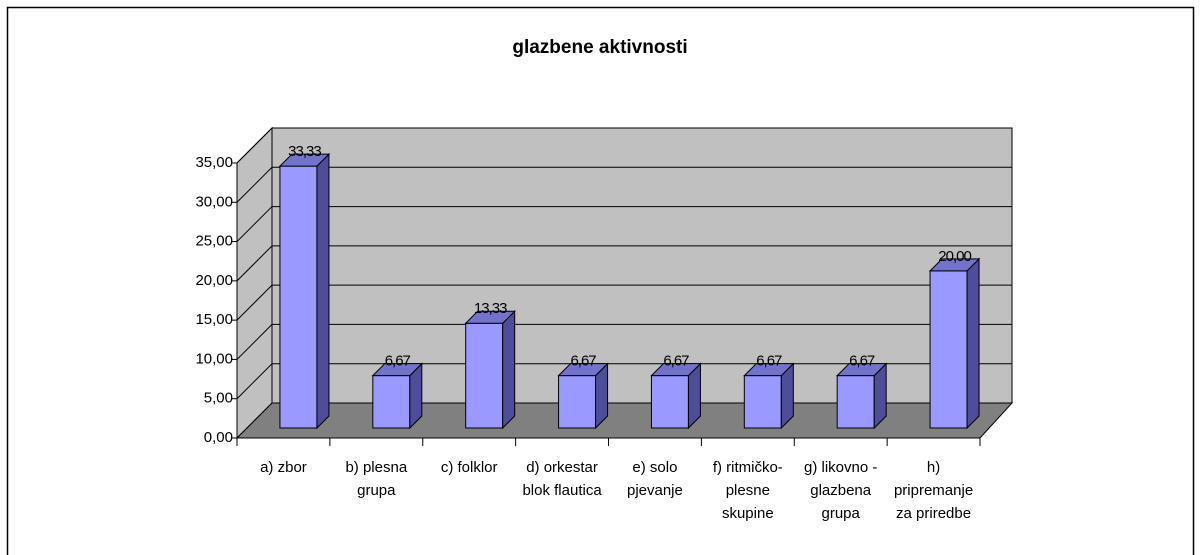 The width and height of the screenshot is (1201, 555). I want to click on x-tick-label: e) solo pjevanje, so click(655, 479).